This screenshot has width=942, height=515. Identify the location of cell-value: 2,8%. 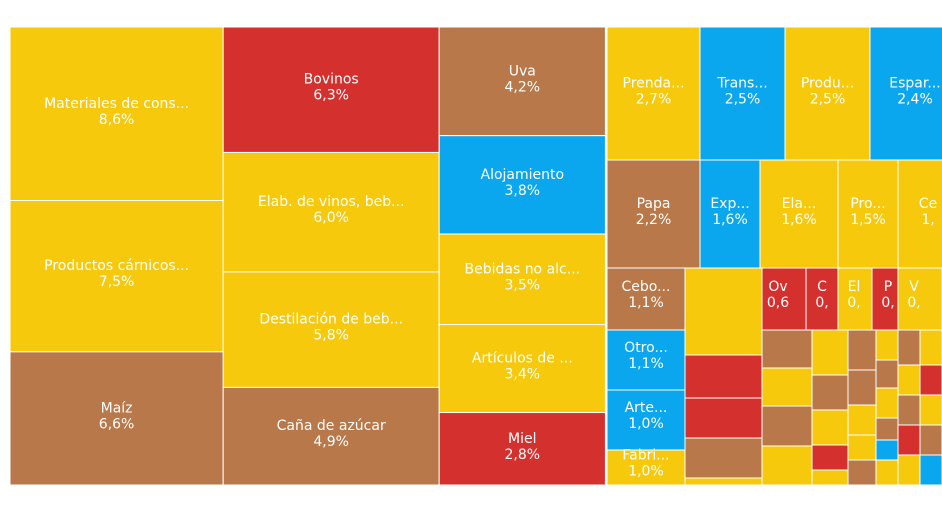
(523, 455).